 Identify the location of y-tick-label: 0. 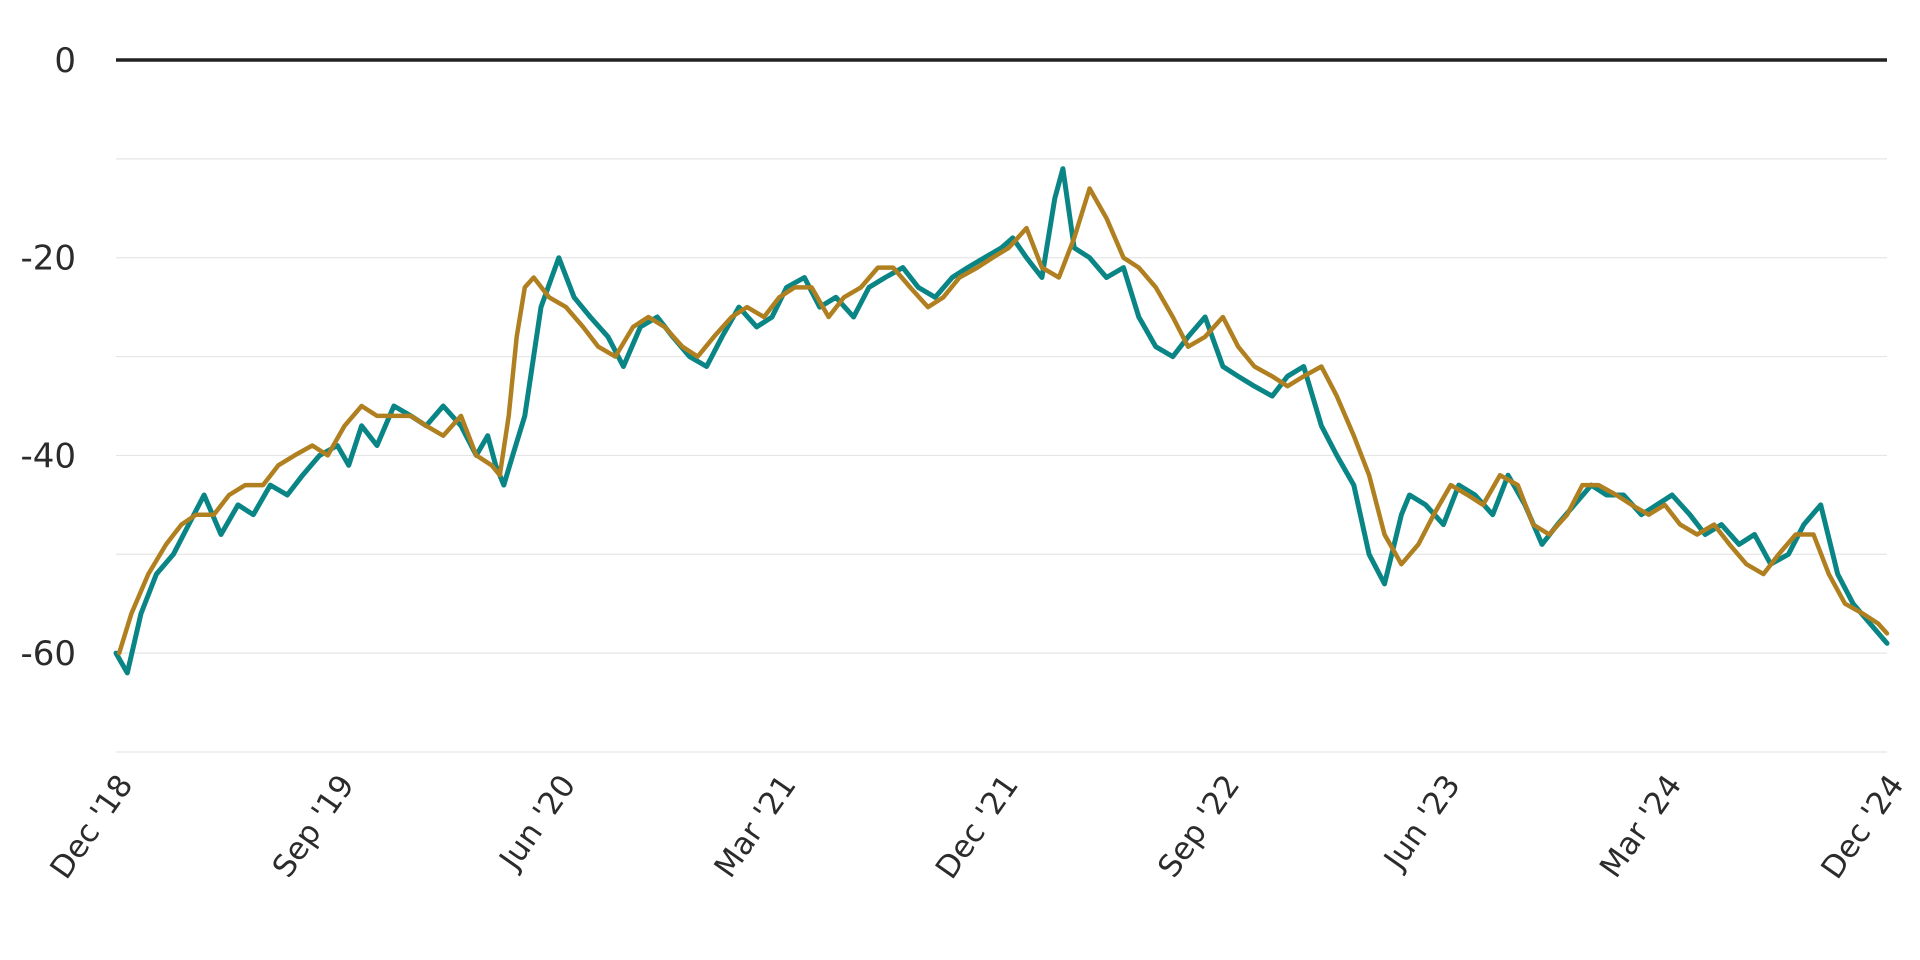
(65, 61).